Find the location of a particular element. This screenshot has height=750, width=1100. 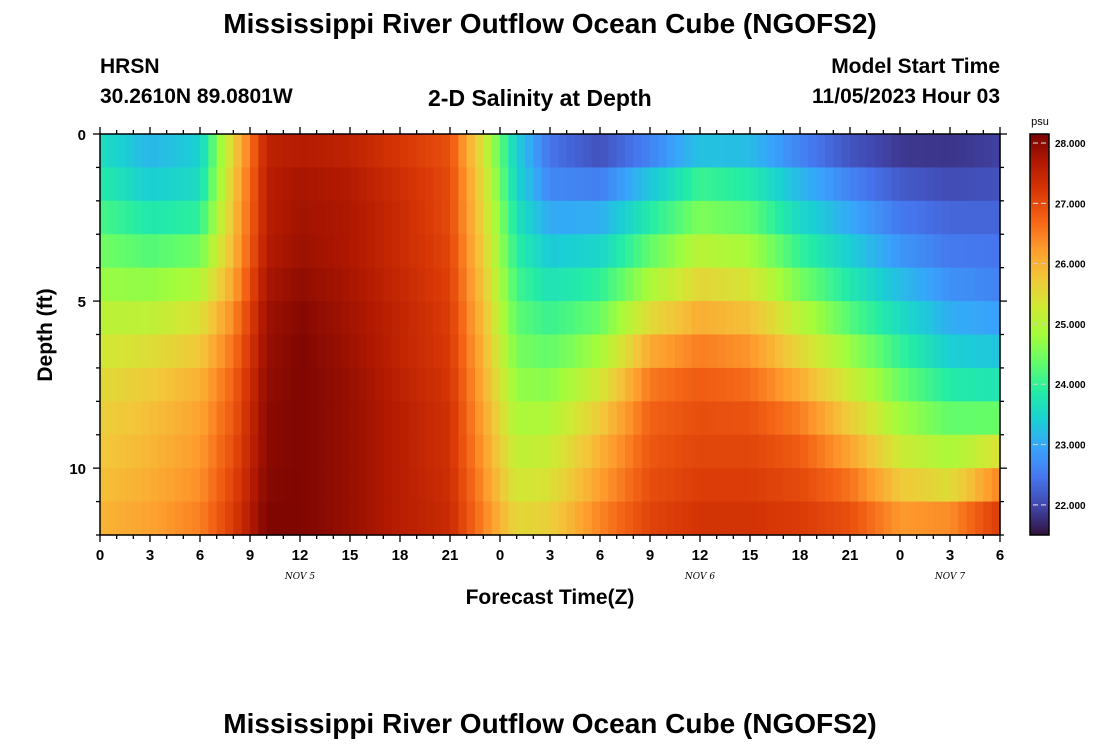

y-tick-label: 10 is located at coordinates (77, 469).